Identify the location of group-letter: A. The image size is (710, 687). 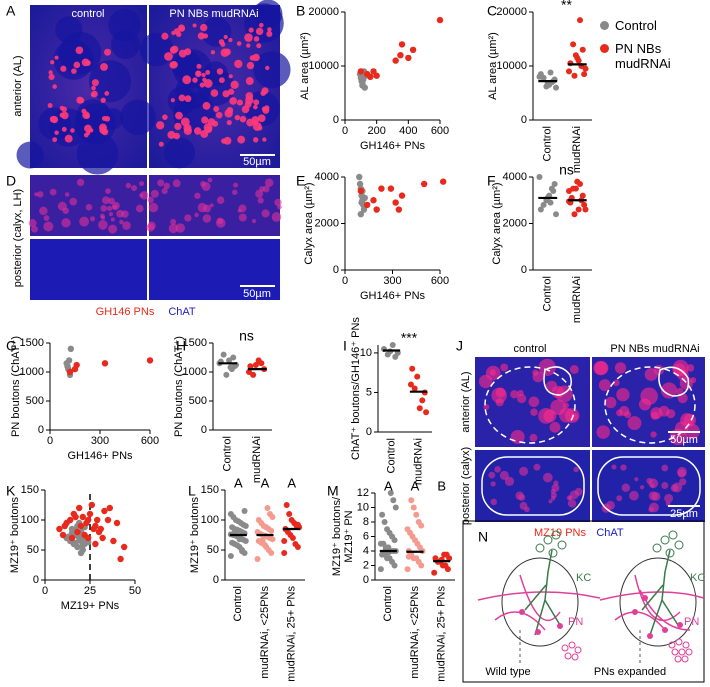
(415, 485).